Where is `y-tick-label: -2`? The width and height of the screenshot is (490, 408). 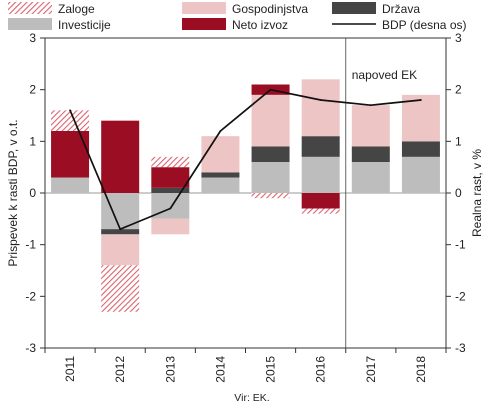 y-tick-label: -2 is located at coordinates (30, 296).